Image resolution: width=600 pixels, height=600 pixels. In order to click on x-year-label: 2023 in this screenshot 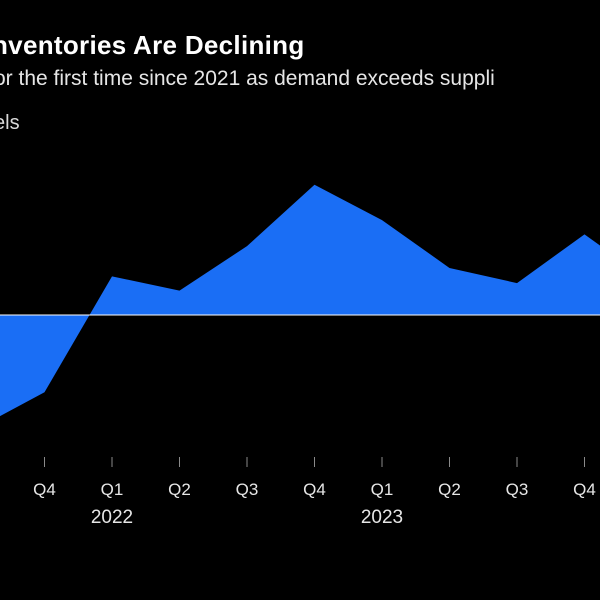, I will do `click(382, 517)`.